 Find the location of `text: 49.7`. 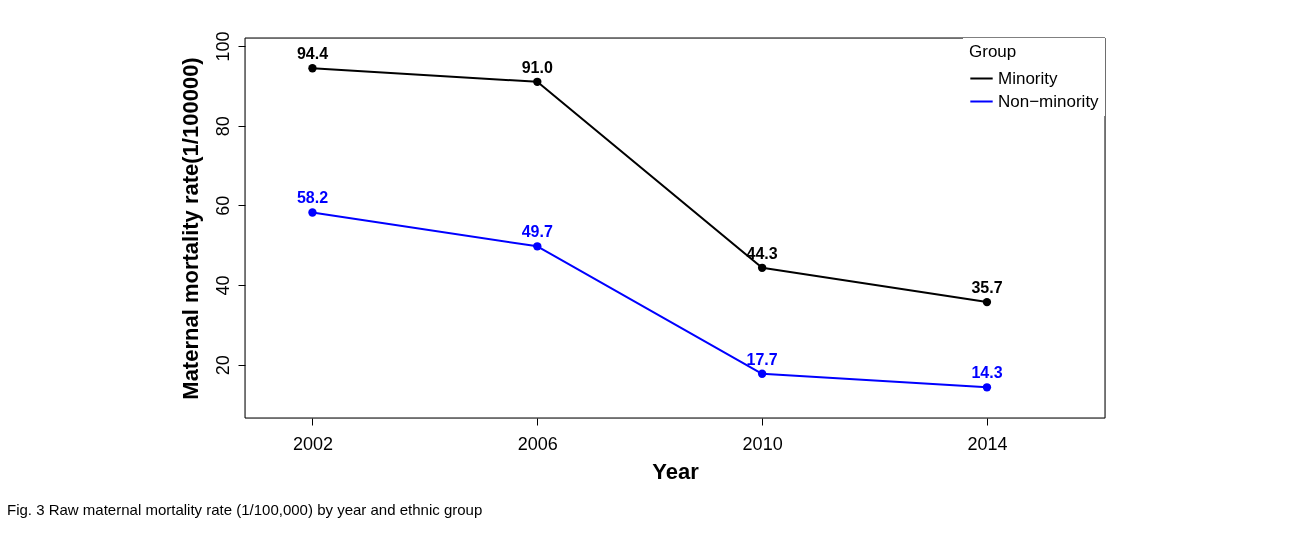

text: 49.7 is located at coordinates (537, 232).